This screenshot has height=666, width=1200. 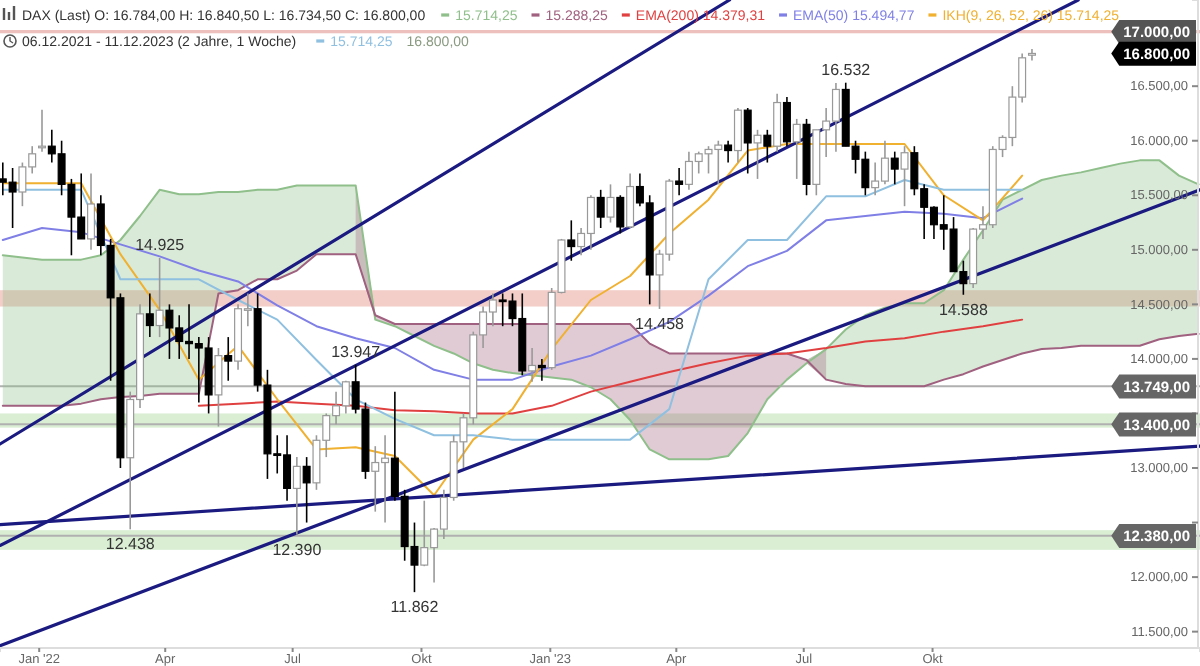 What do you see at coordinates (963, 309) in the screenshot?
I see `annotation: 14.588` at bounding box center [963, 309].